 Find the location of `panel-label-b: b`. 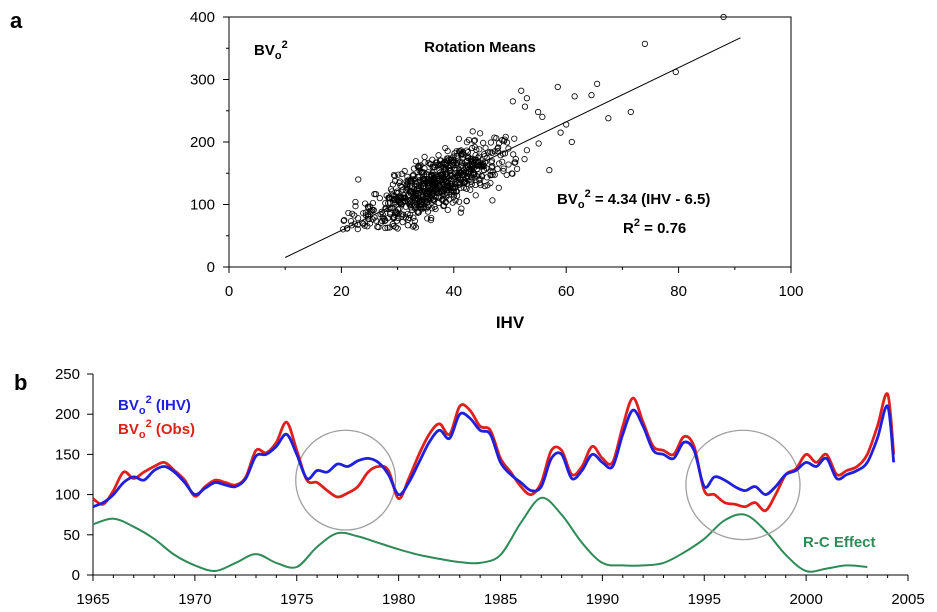

panel-label-b: b is located at coordinates (20, 382).